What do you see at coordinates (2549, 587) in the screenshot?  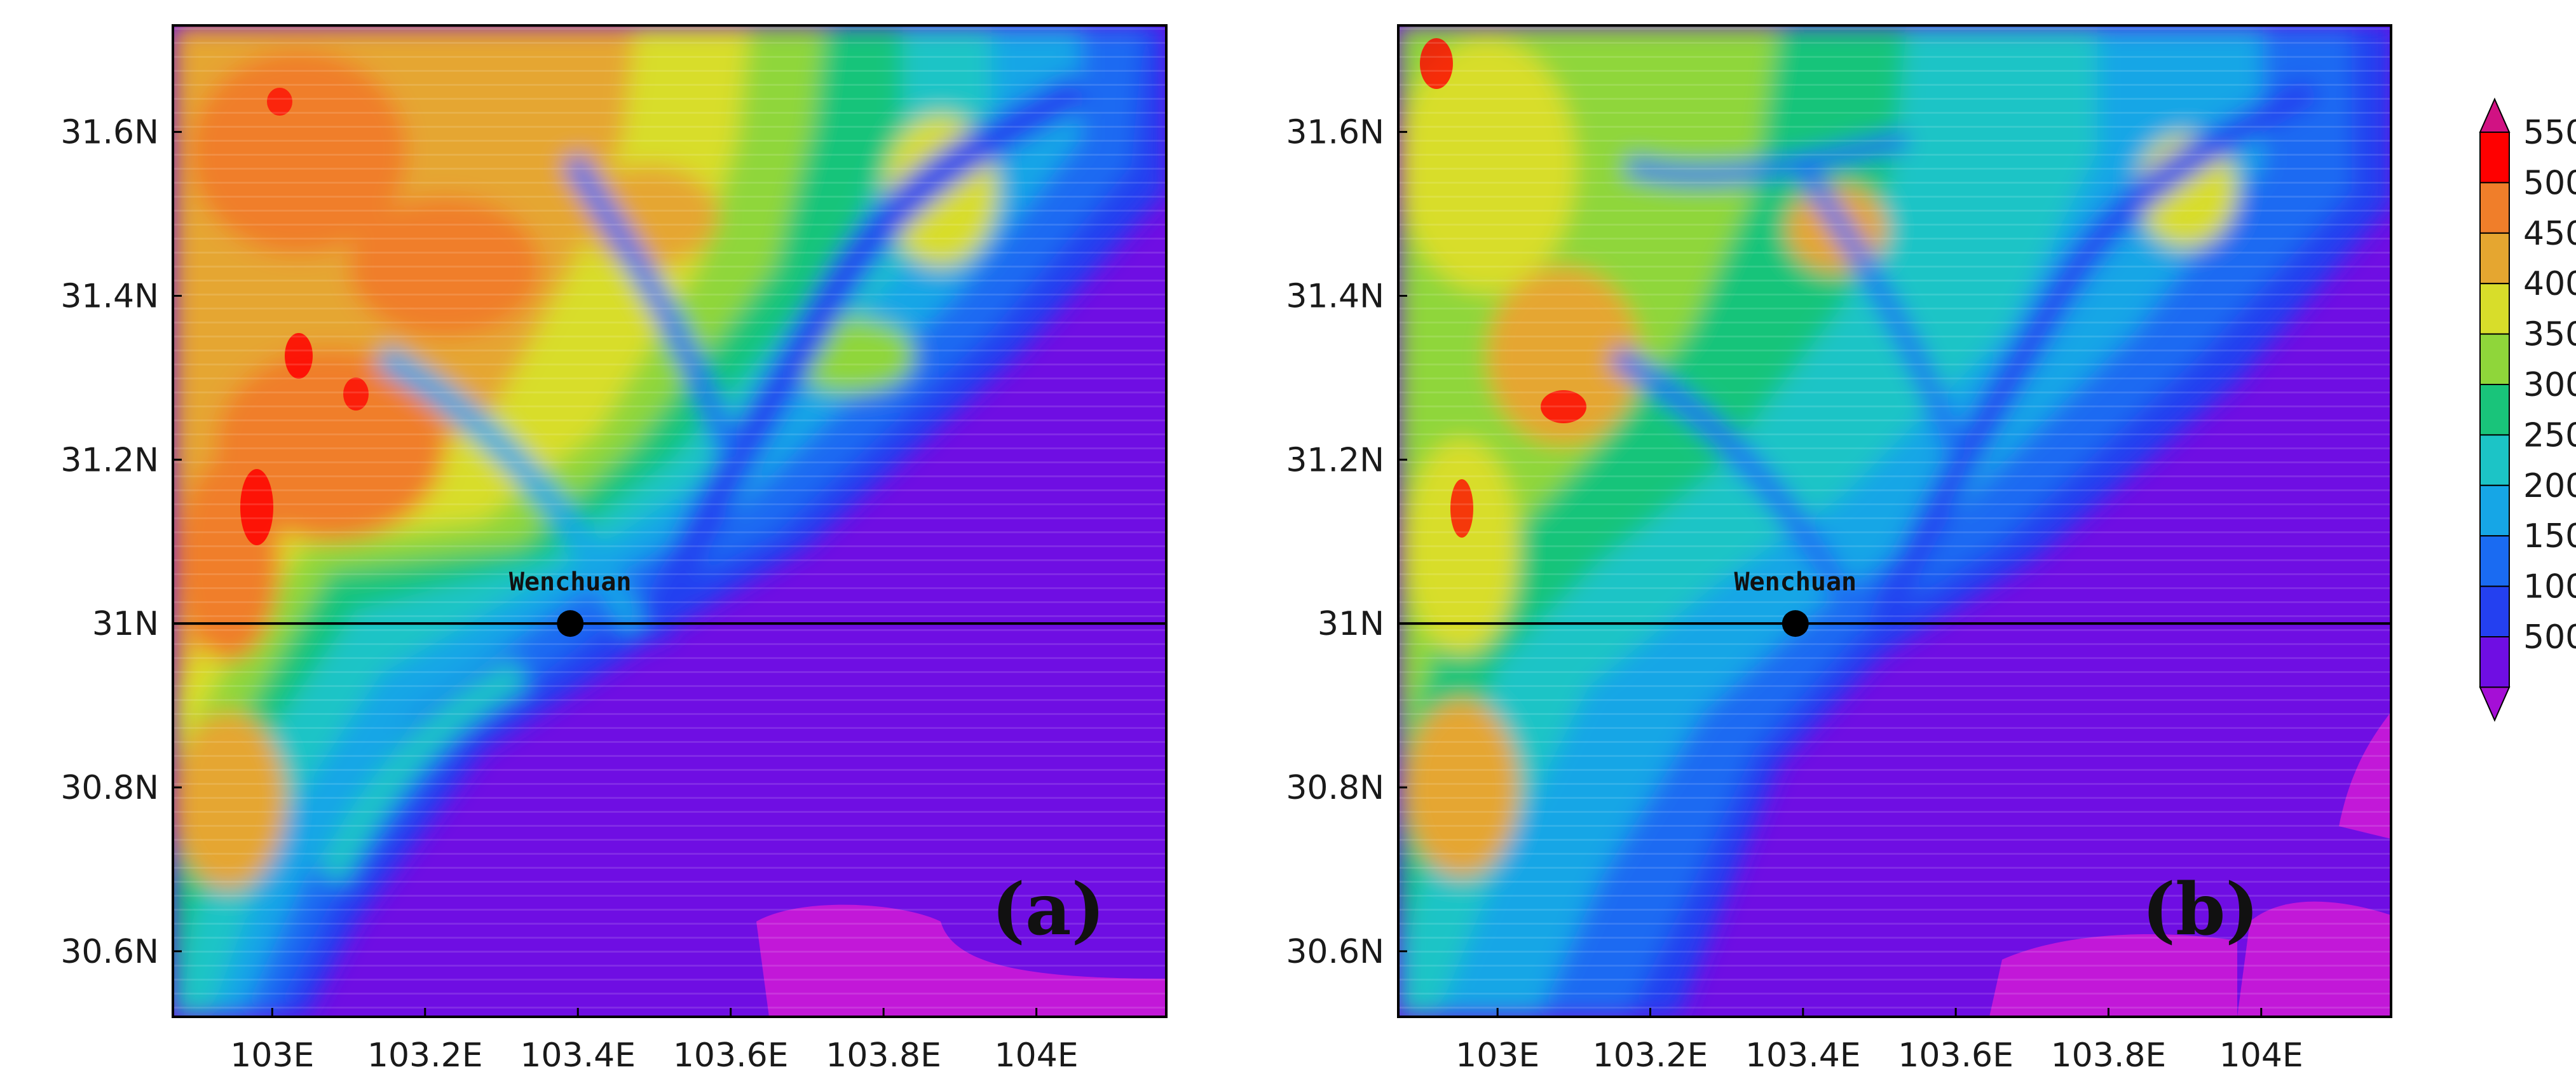 I see `colorbar-label: 1000` at bounding box center [2549, 587].